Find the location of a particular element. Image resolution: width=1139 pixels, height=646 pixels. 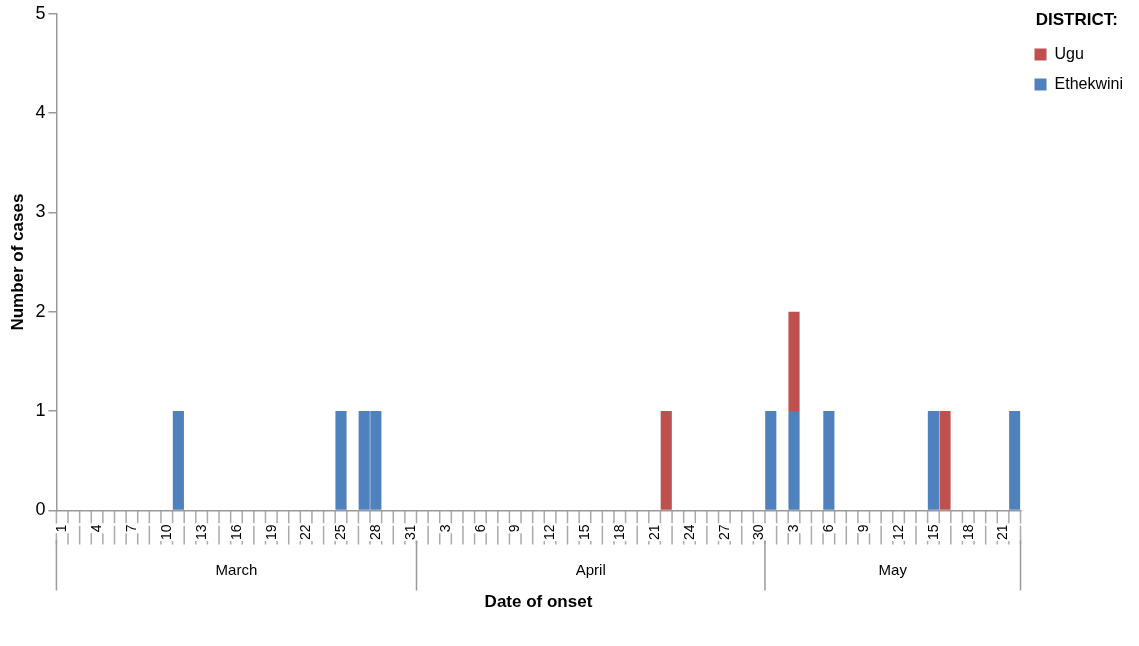

y-axis-title: Number of cases is located at coordinates (17, 262).